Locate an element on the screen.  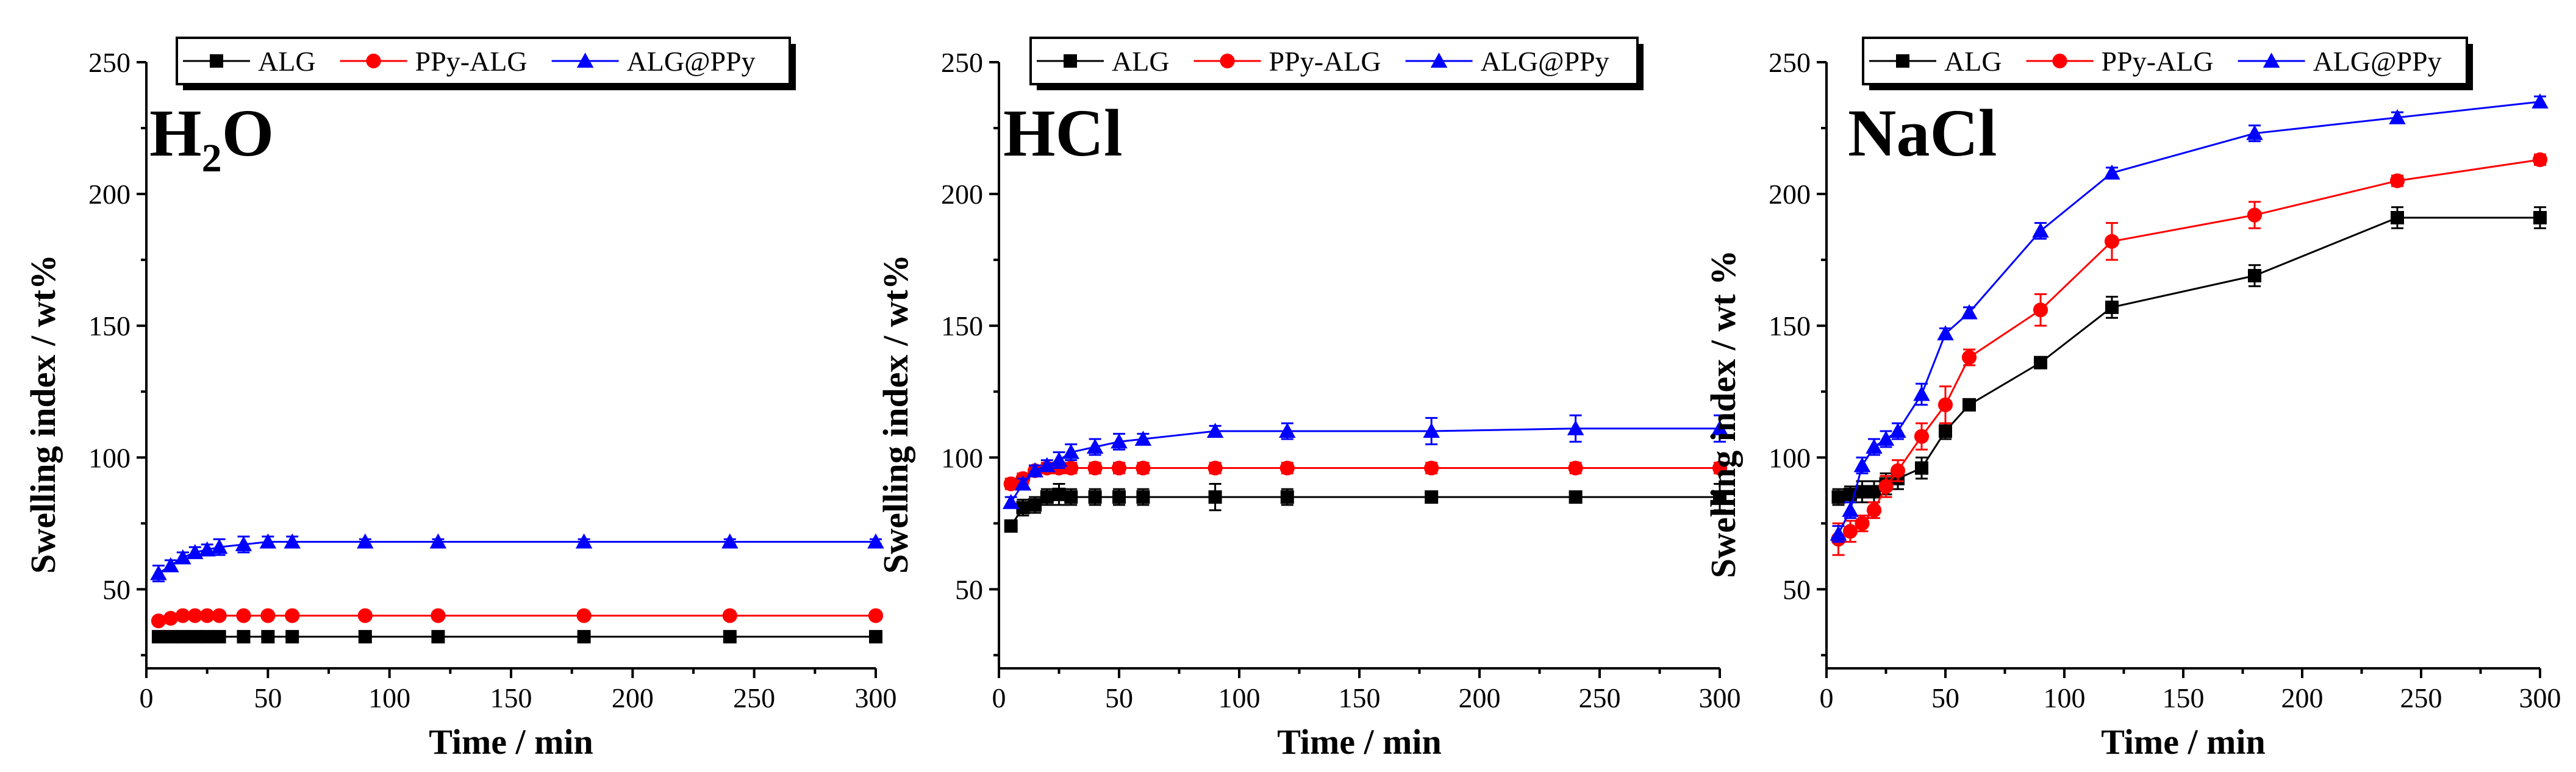
series-PPy-ALG is located at coordinates (517, 618).